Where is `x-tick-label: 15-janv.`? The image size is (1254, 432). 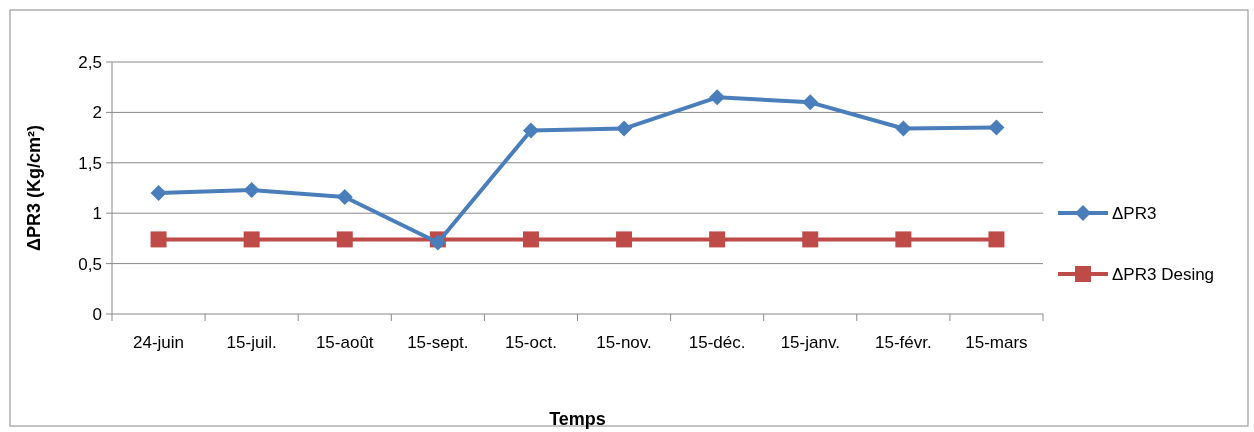 x-tick-label: 15-janv. is located at coordinates (810, 342).